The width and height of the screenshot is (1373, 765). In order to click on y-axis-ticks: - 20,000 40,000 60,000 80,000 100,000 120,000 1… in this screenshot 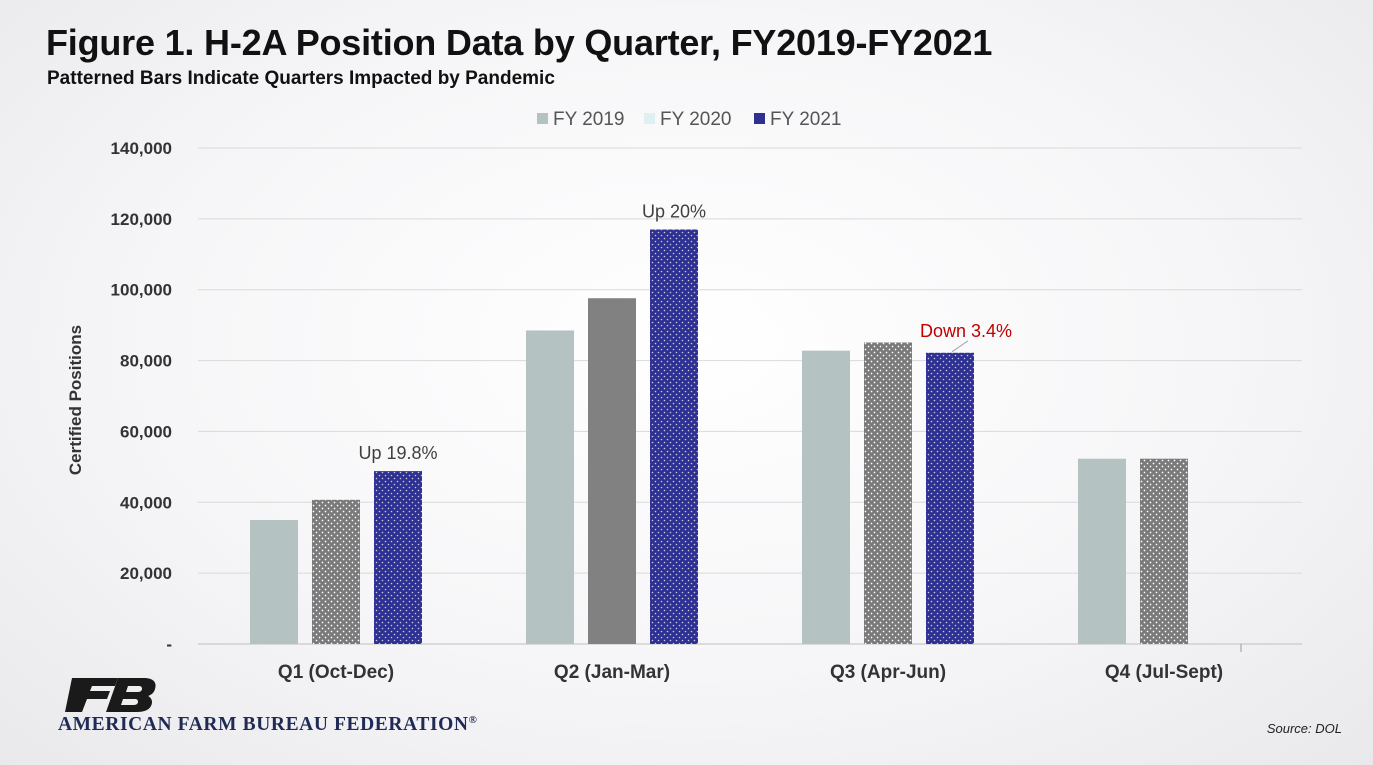, I will do `click(141, 396)`.